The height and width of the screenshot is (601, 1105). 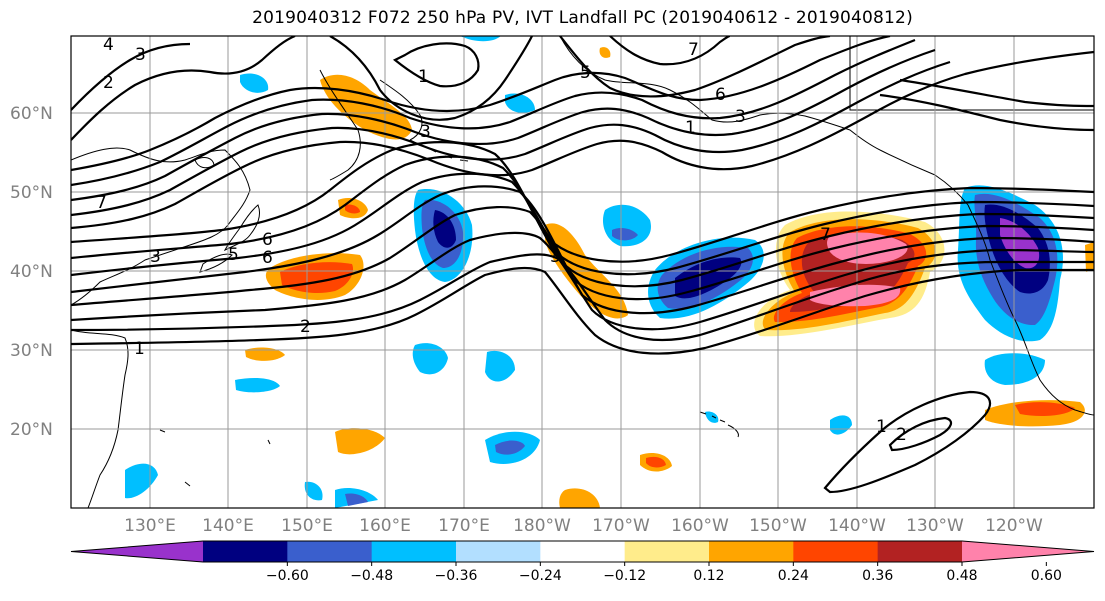 I want to click on colorbar-outline, so click(x=582, y=551).